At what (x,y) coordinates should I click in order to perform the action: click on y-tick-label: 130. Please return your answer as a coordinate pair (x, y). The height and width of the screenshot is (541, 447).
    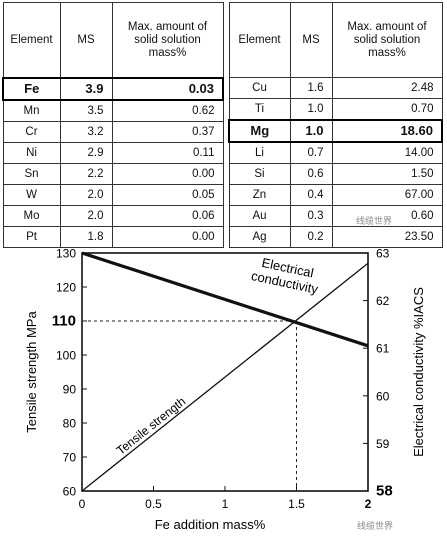
    Looking at the image, I should click on (66, 254).